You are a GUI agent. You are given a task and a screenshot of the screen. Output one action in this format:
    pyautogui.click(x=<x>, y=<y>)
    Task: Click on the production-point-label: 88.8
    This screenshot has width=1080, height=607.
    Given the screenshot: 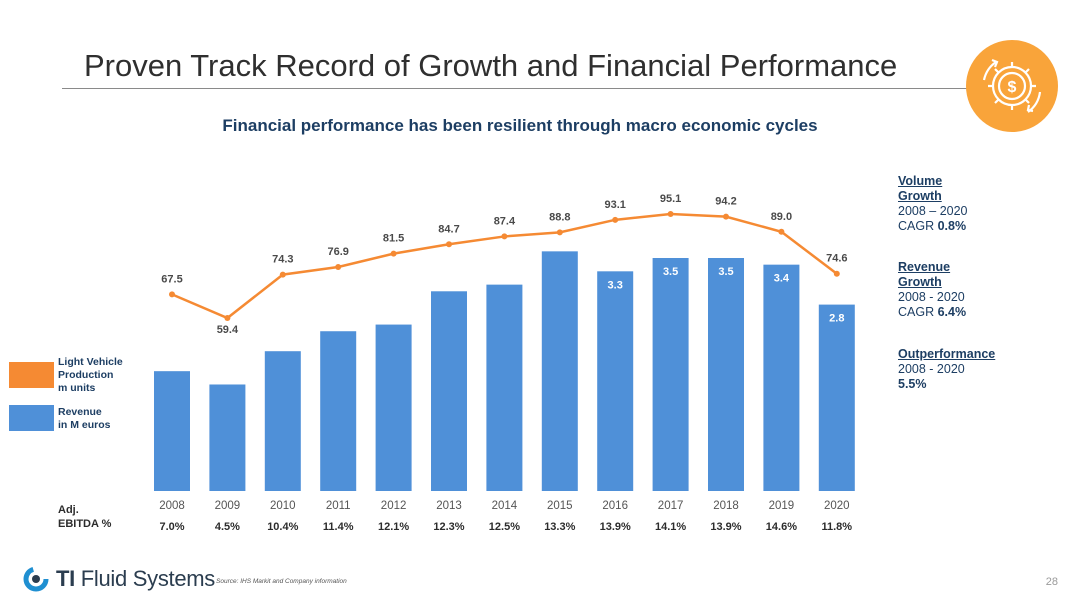 What is the action you would take?
    pyautogui.click(x=559, y=217)
    